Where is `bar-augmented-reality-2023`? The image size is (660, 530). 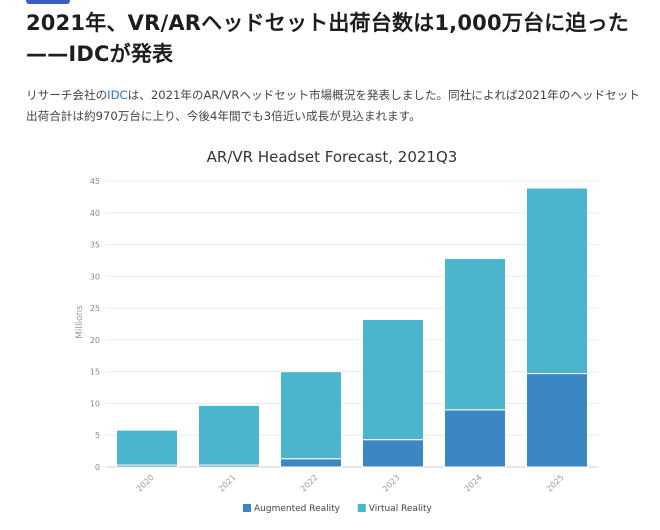 bar-augmented-reality-2023 is located at coordinates (393, 453).